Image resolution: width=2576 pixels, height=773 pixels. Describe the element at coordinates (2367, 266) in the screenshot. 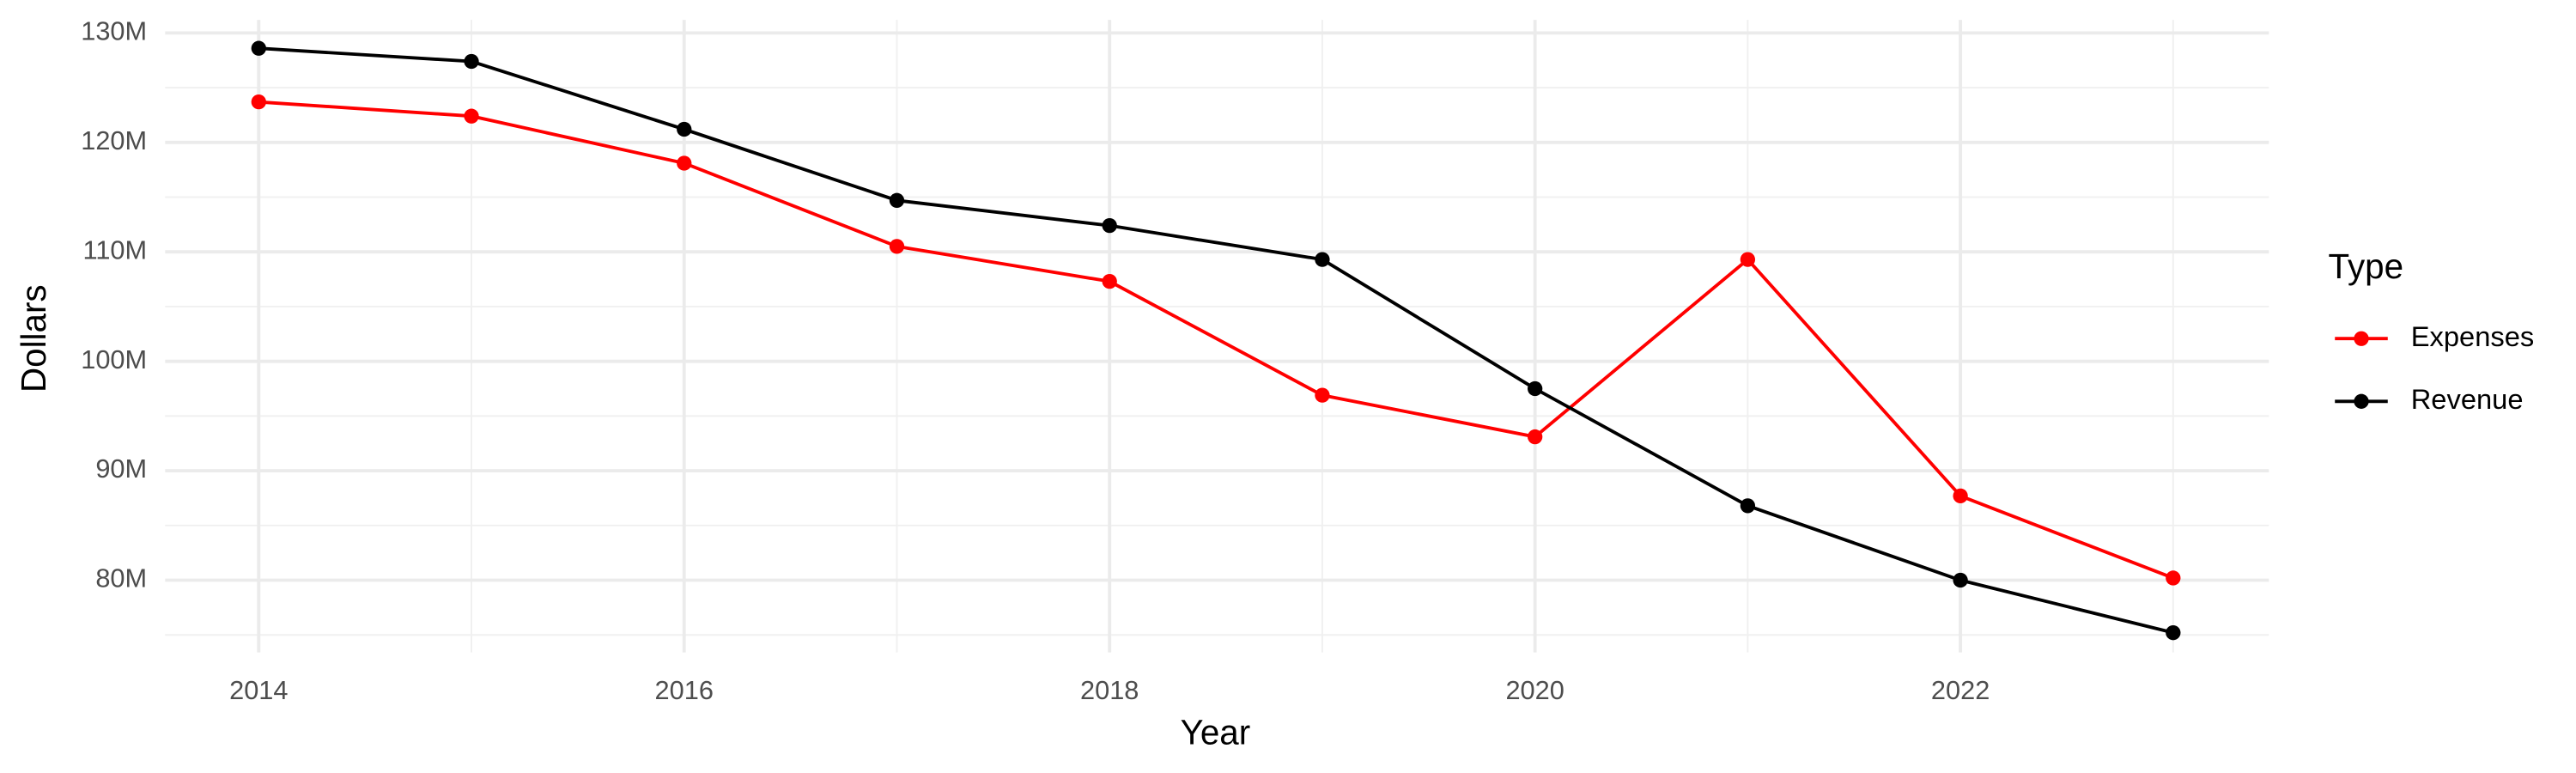

I see `legend-title: Type` at that location.